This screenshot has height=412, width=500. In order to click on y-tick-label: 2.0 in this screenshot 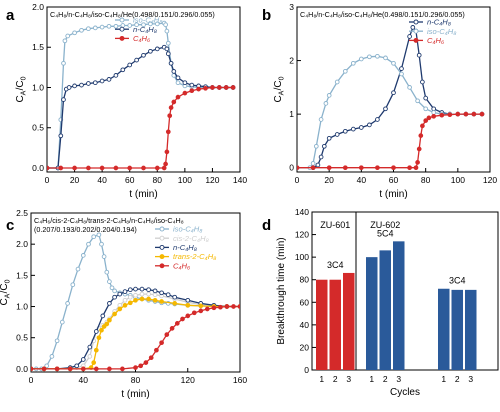, I will do `click(22, 244)`.